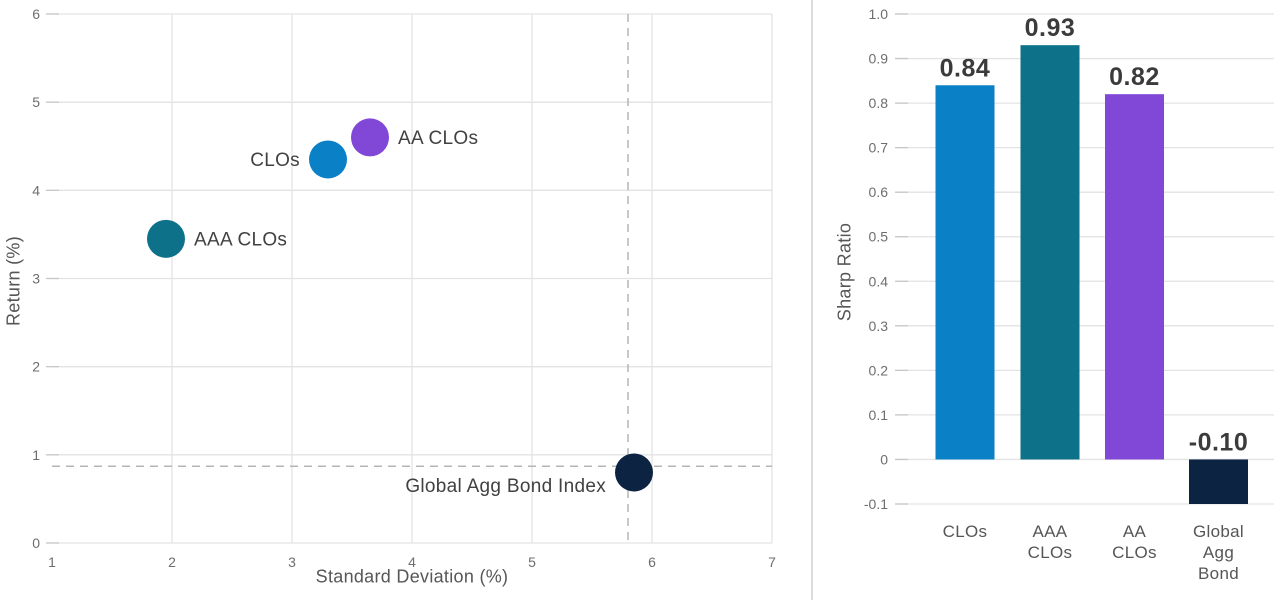  I want to click on scatter-x-axis-title: Standard Deviation (%), so click(412, 576).